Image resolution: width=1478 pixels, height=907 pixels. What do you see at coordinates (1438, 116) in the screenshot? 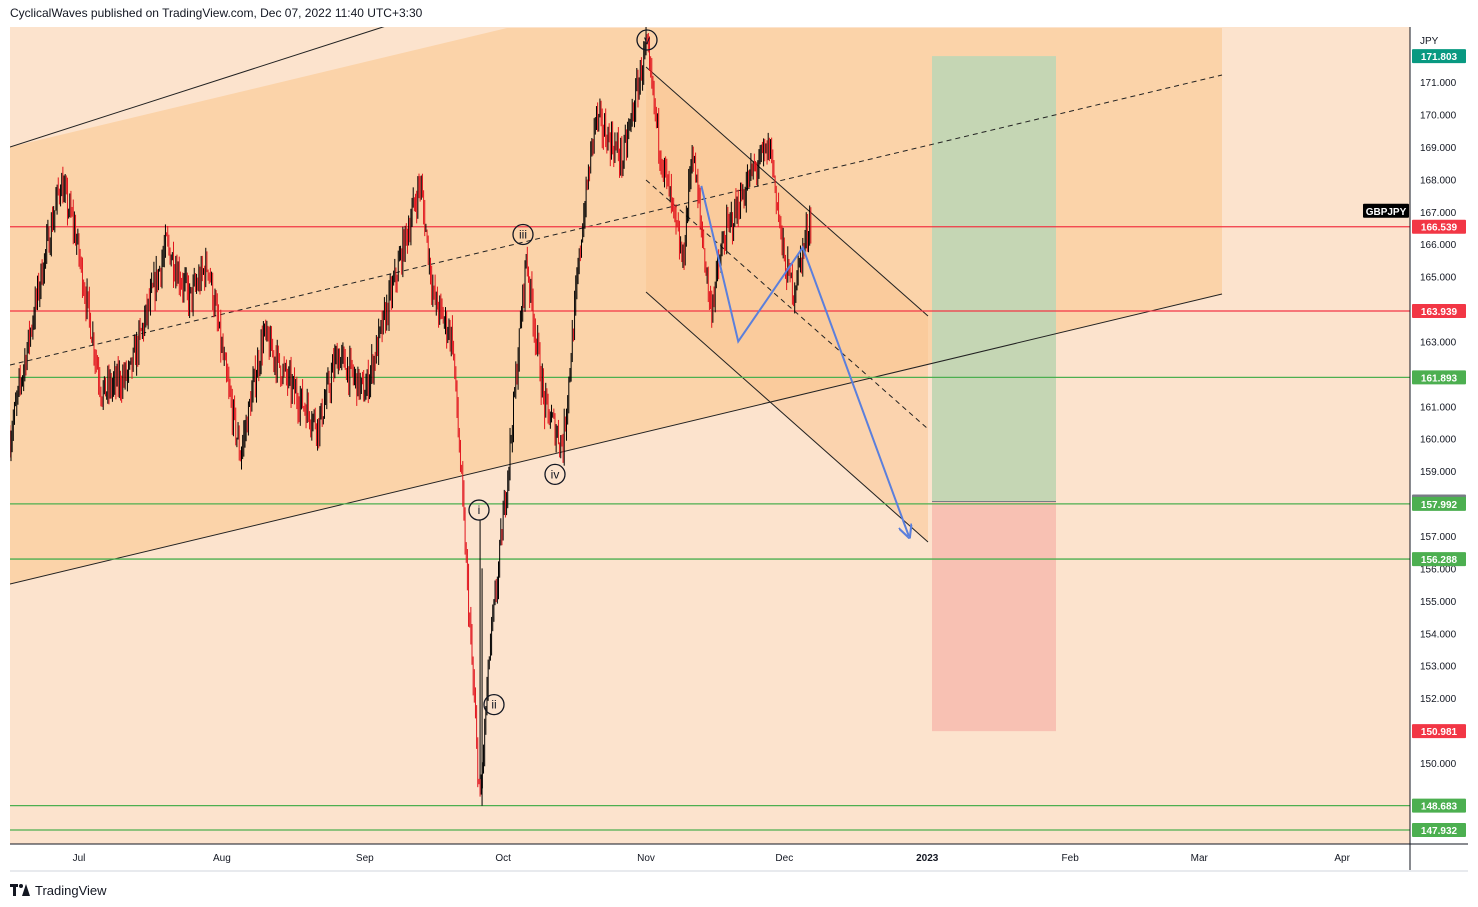
I see `y-tick-label: 170.000` at bounding box center [1438, 116].